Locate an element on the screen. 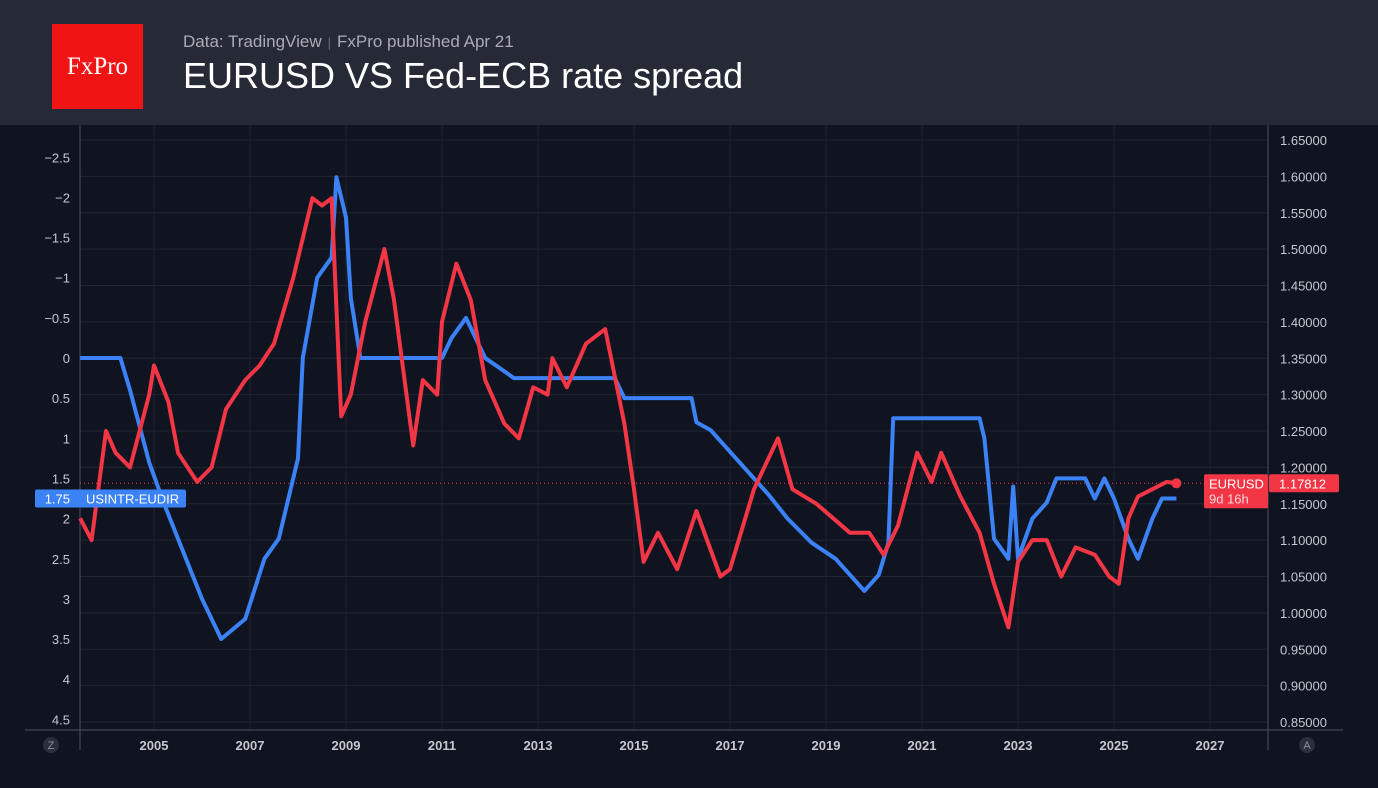 This screenshot has width=1378, height=788. right-axis-tick: 1.30000 is located at coordinates (1303, 395).